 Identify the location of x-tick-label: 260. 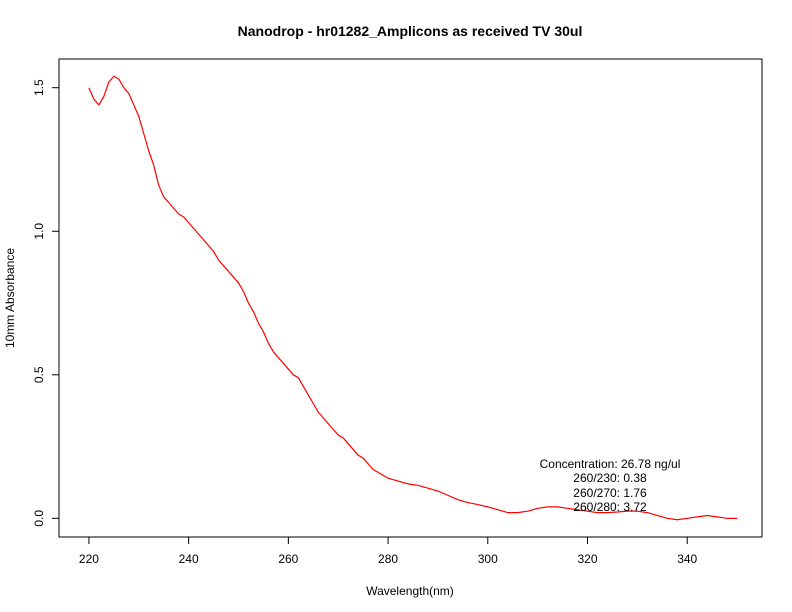
(288, 559).